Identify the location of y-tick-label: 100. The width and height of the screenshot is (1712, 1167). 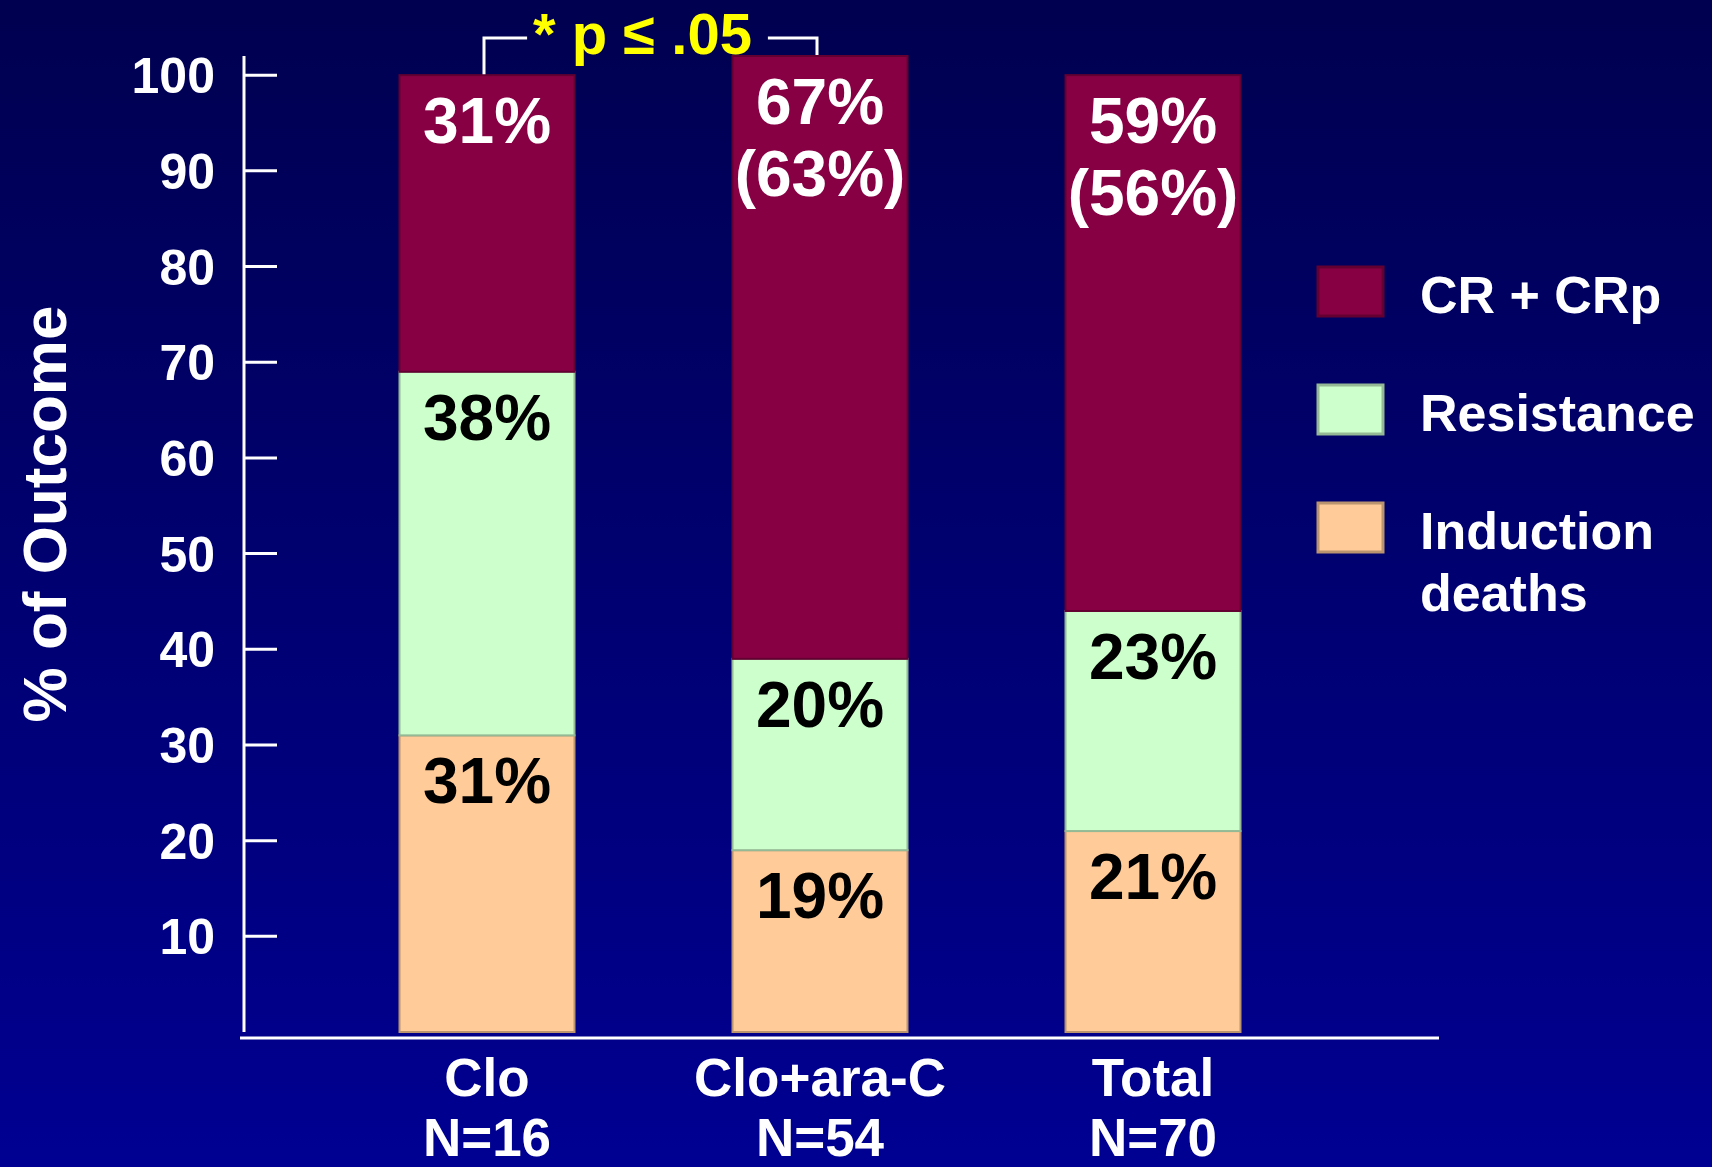
(173, 76).